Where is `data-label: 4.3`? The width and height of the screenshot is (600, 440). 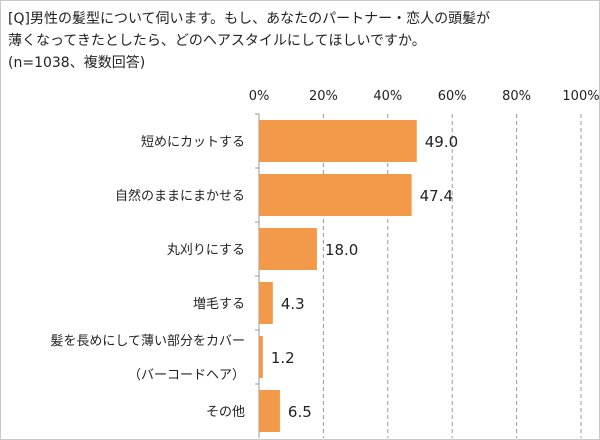 data-label: 4.3 is located at coordinates (293, 304).